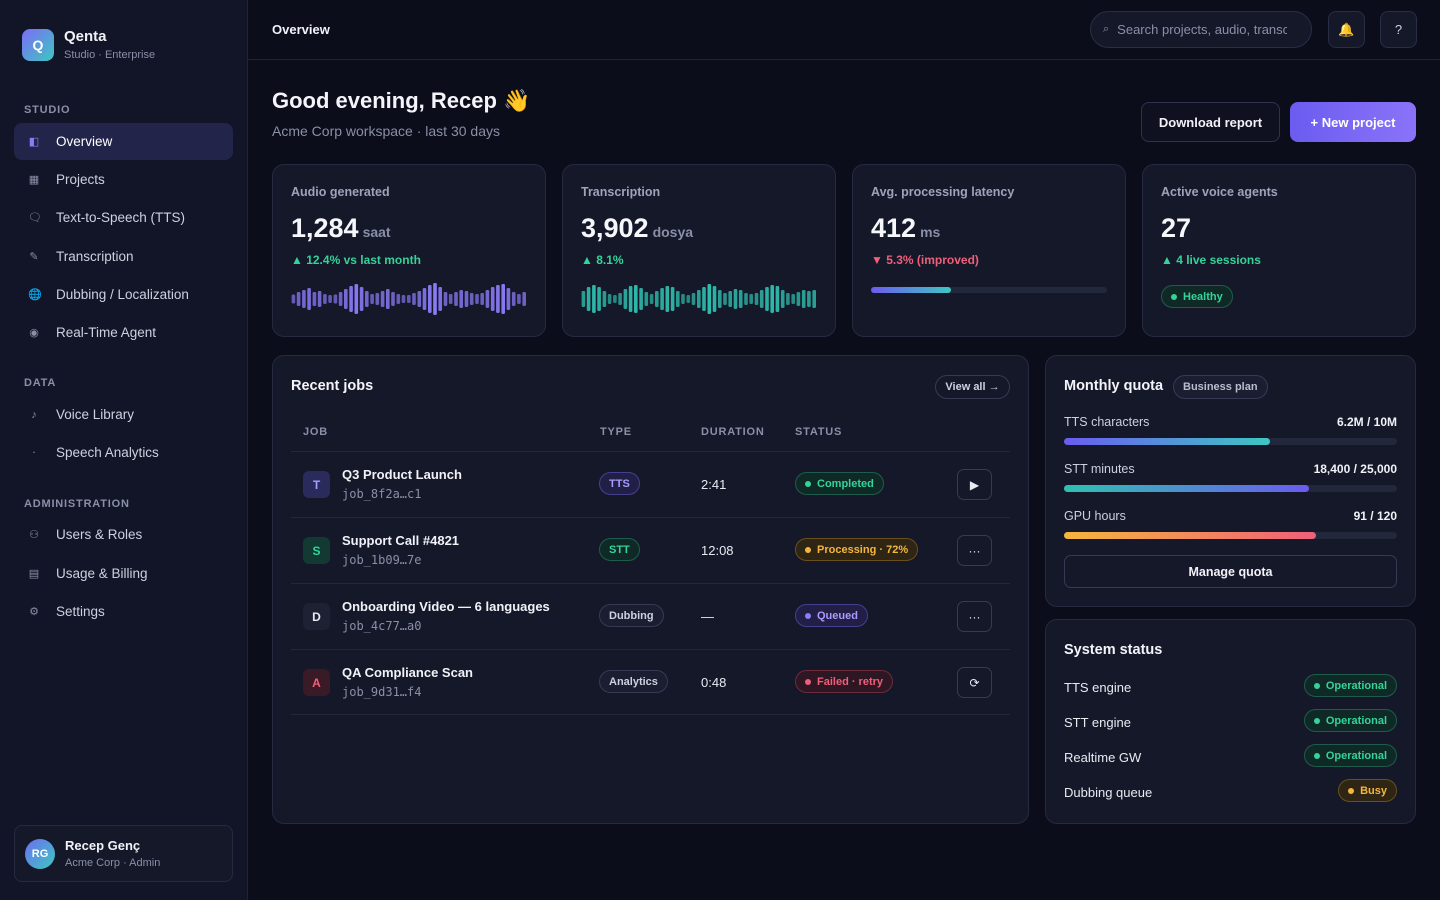 This screenshot has width=1440, height=900. What do you see at coordinates (401, 540) in the screenshot?
I see `job-name: Support Call #4821` at bounding box center [401, 540].